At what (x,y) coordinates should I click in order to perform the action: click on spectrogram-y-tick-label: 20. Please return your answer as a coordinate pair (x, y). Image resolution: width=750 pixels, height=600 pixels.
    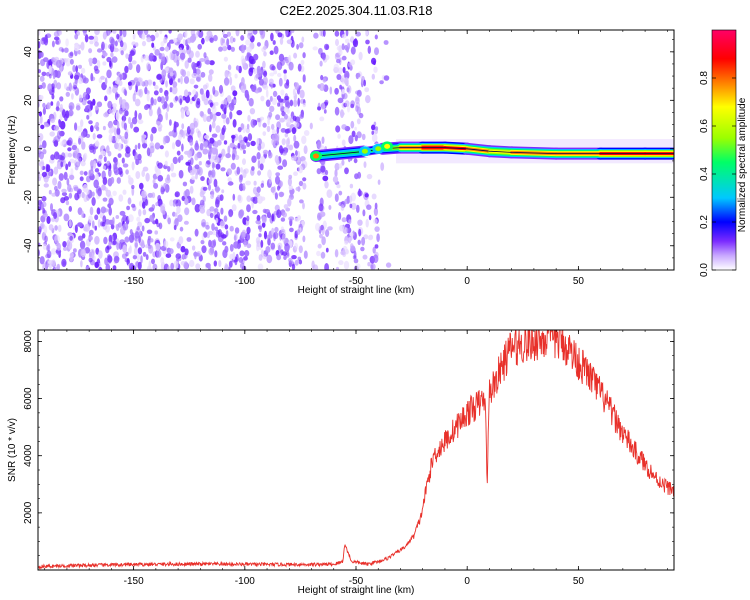
    Looking at the image, I should click on (28, 100).